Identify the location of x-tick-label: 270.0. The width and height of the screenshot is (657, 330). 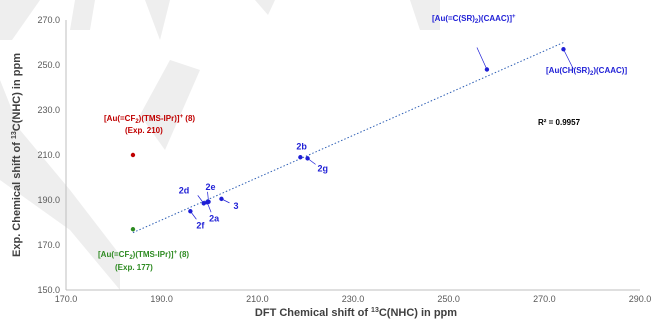
(544, 299).